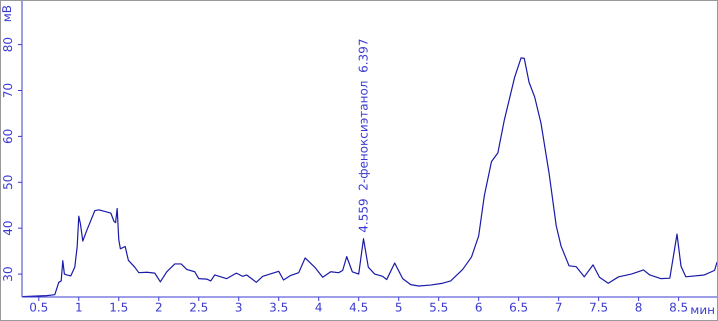 The image size is (718, 321). What do you see at coordinates (158, 307) in the screenshot?
I see `x-tick-label: 2` at bounding box center [158, 307].